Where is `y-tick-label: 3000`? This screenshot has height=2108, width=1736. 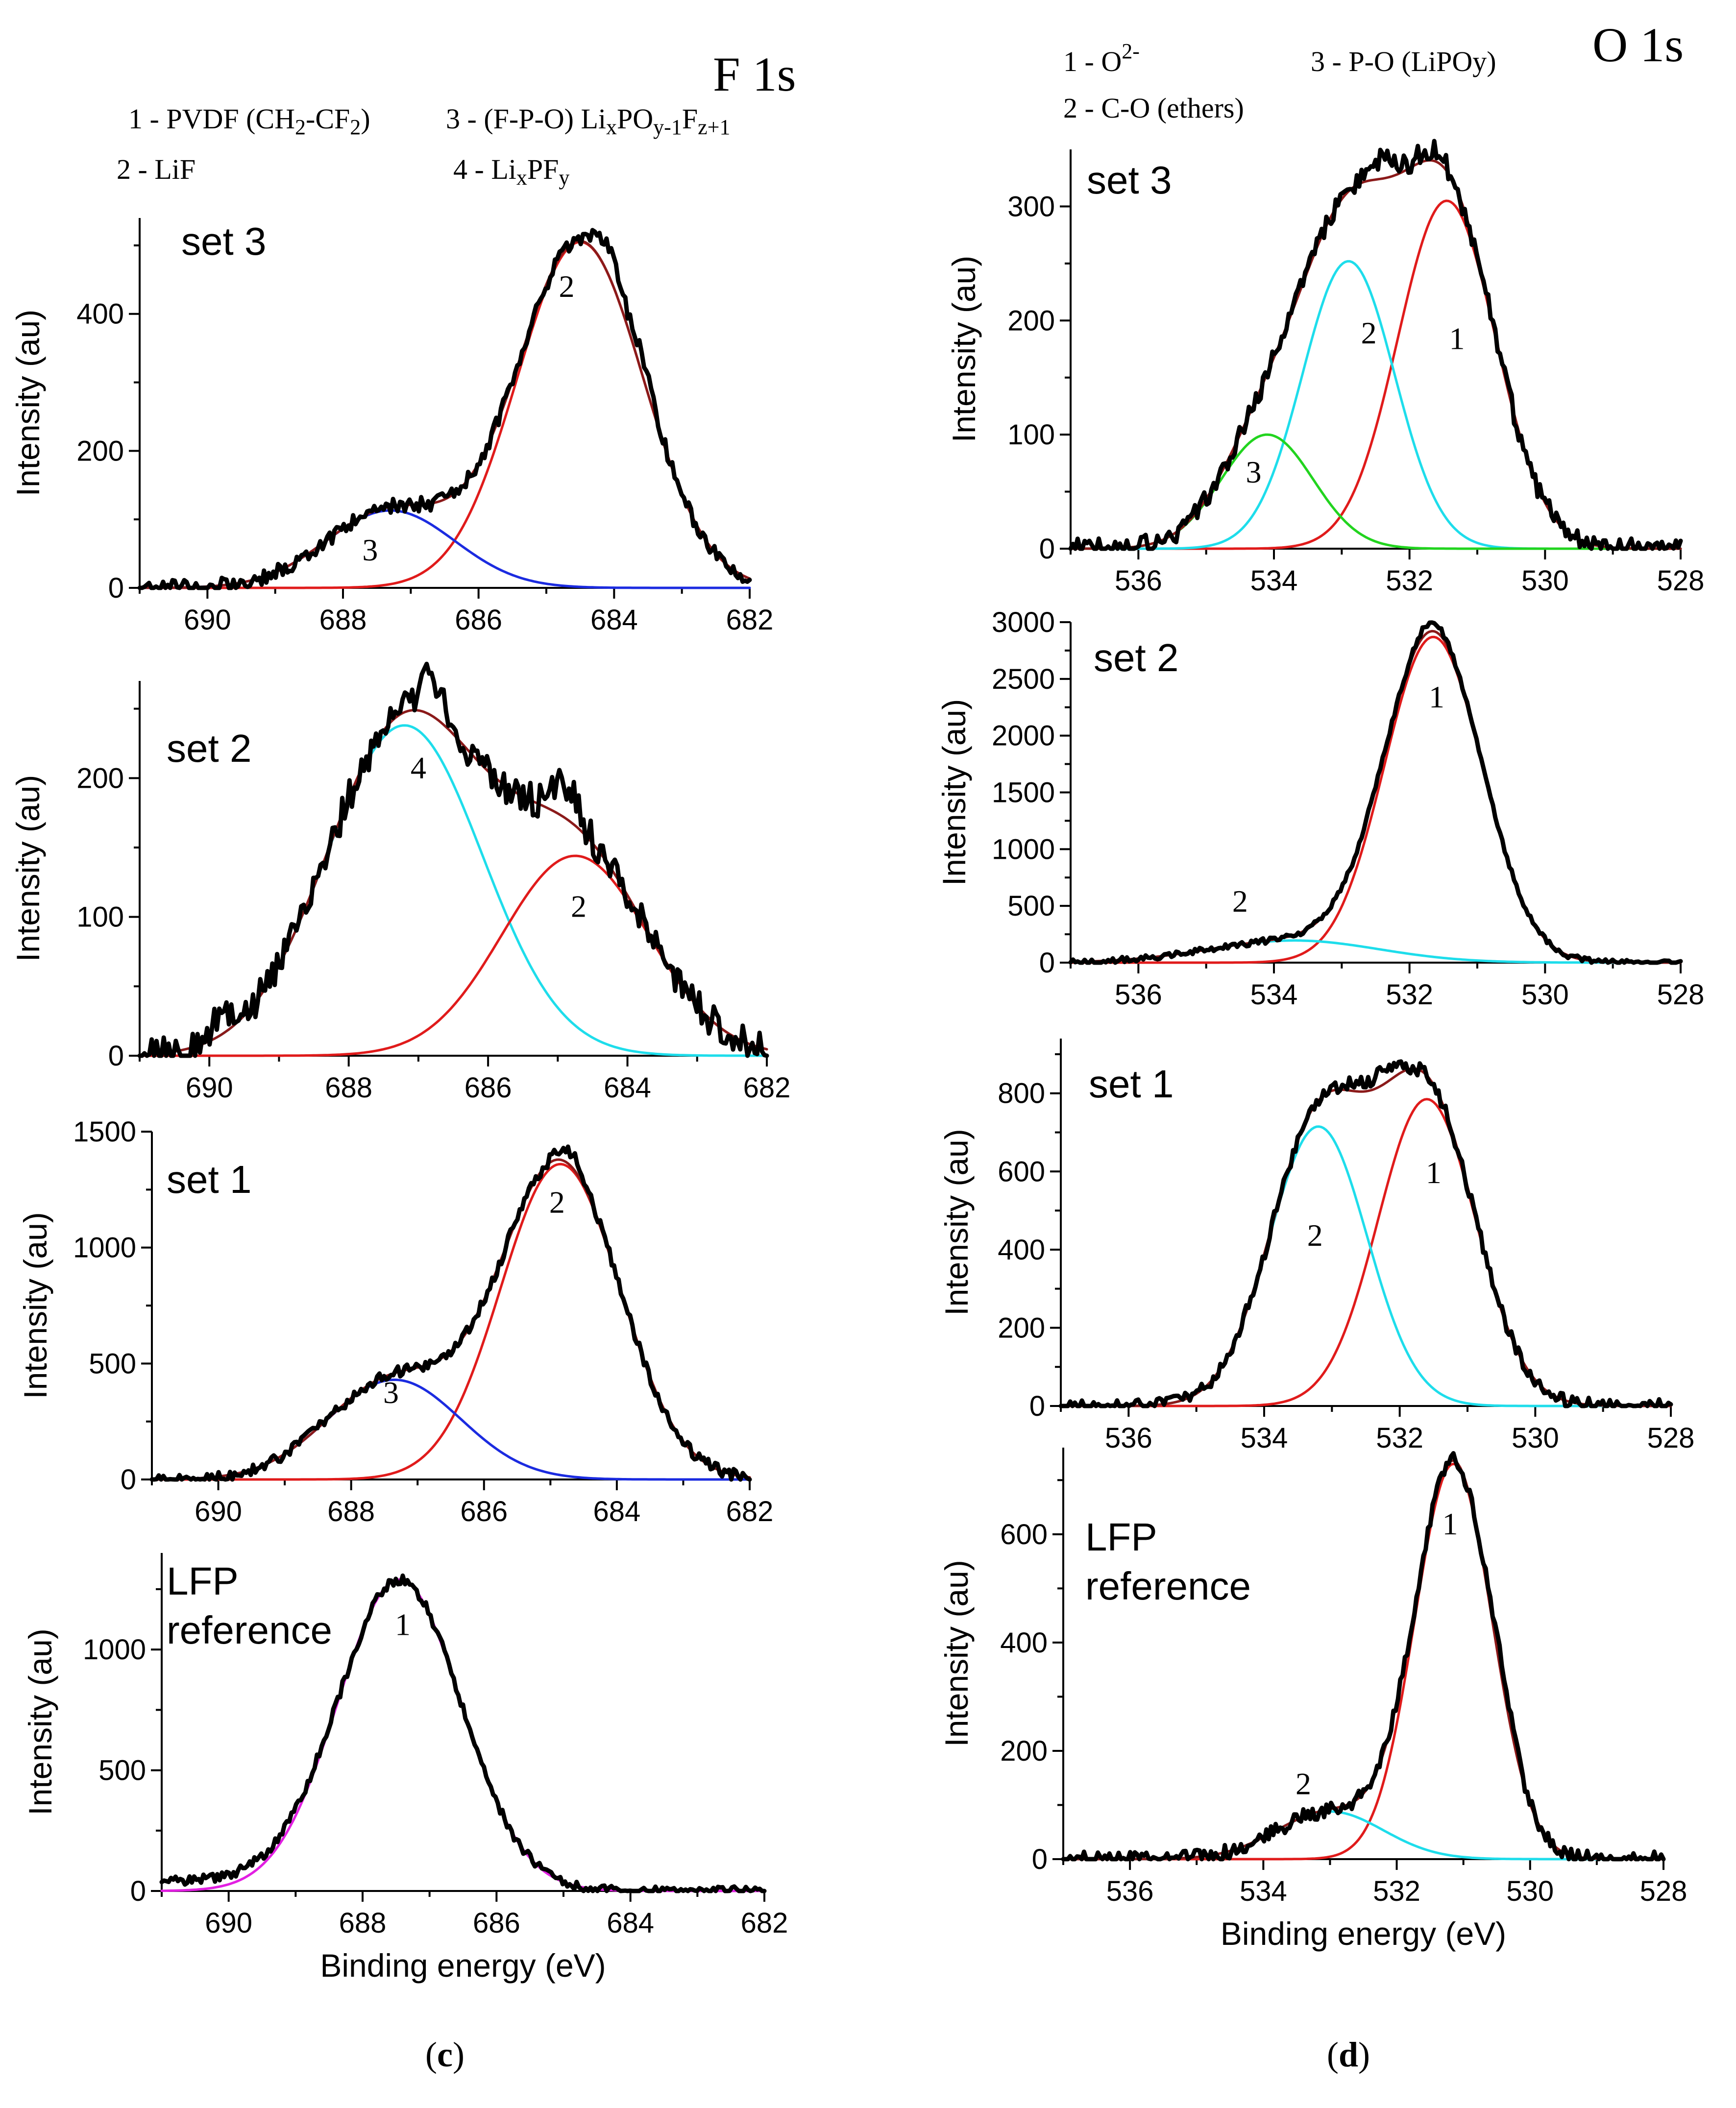 y-tick-label: 3000 is located at coordinates (1024, 622).